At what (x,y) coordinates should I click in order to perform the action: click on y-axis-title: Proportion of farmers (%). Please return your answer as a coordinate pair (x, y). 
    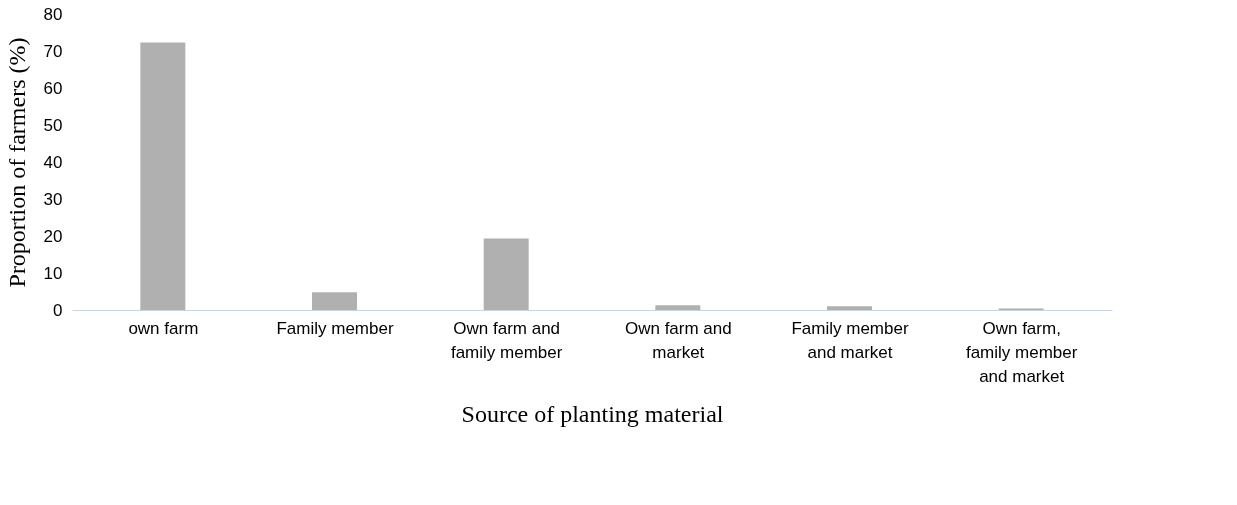
    Looking at the image, I should click on (16, 162).